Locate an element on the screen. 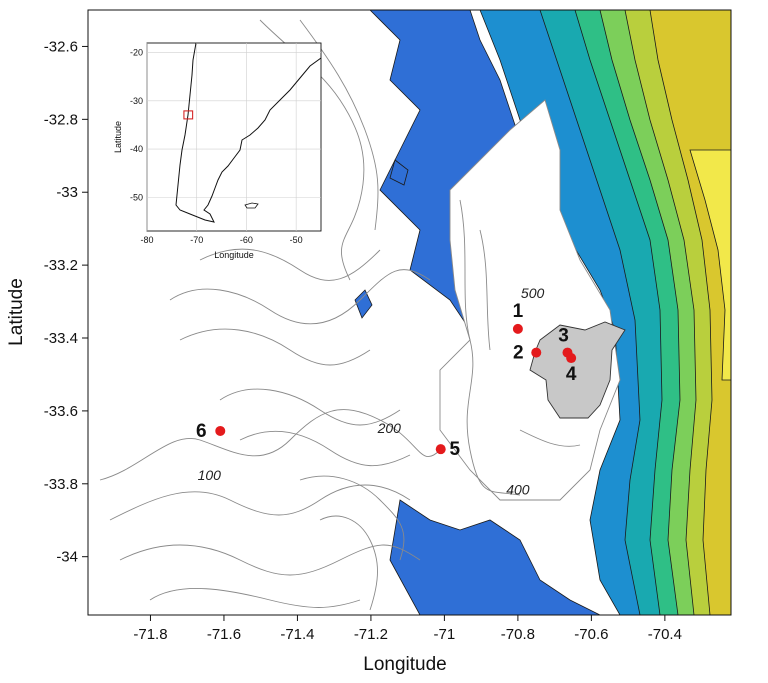  inset-y-axis-title: Latitude is located at coordinates (118, 137).